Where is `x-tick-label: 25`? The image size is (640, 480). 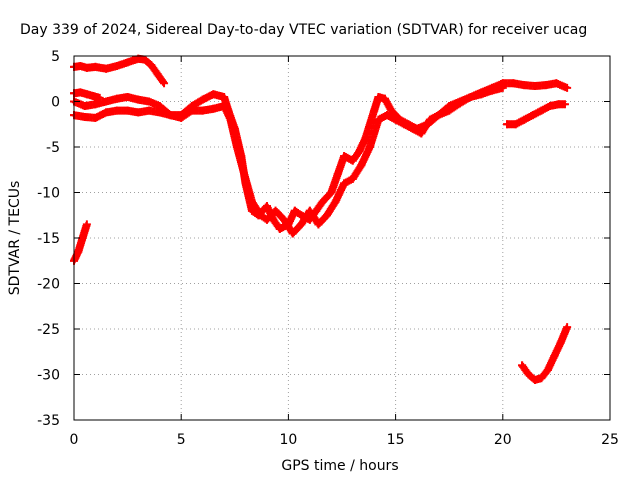 x-tick-label: 25 is located at coordinates (610, 440).